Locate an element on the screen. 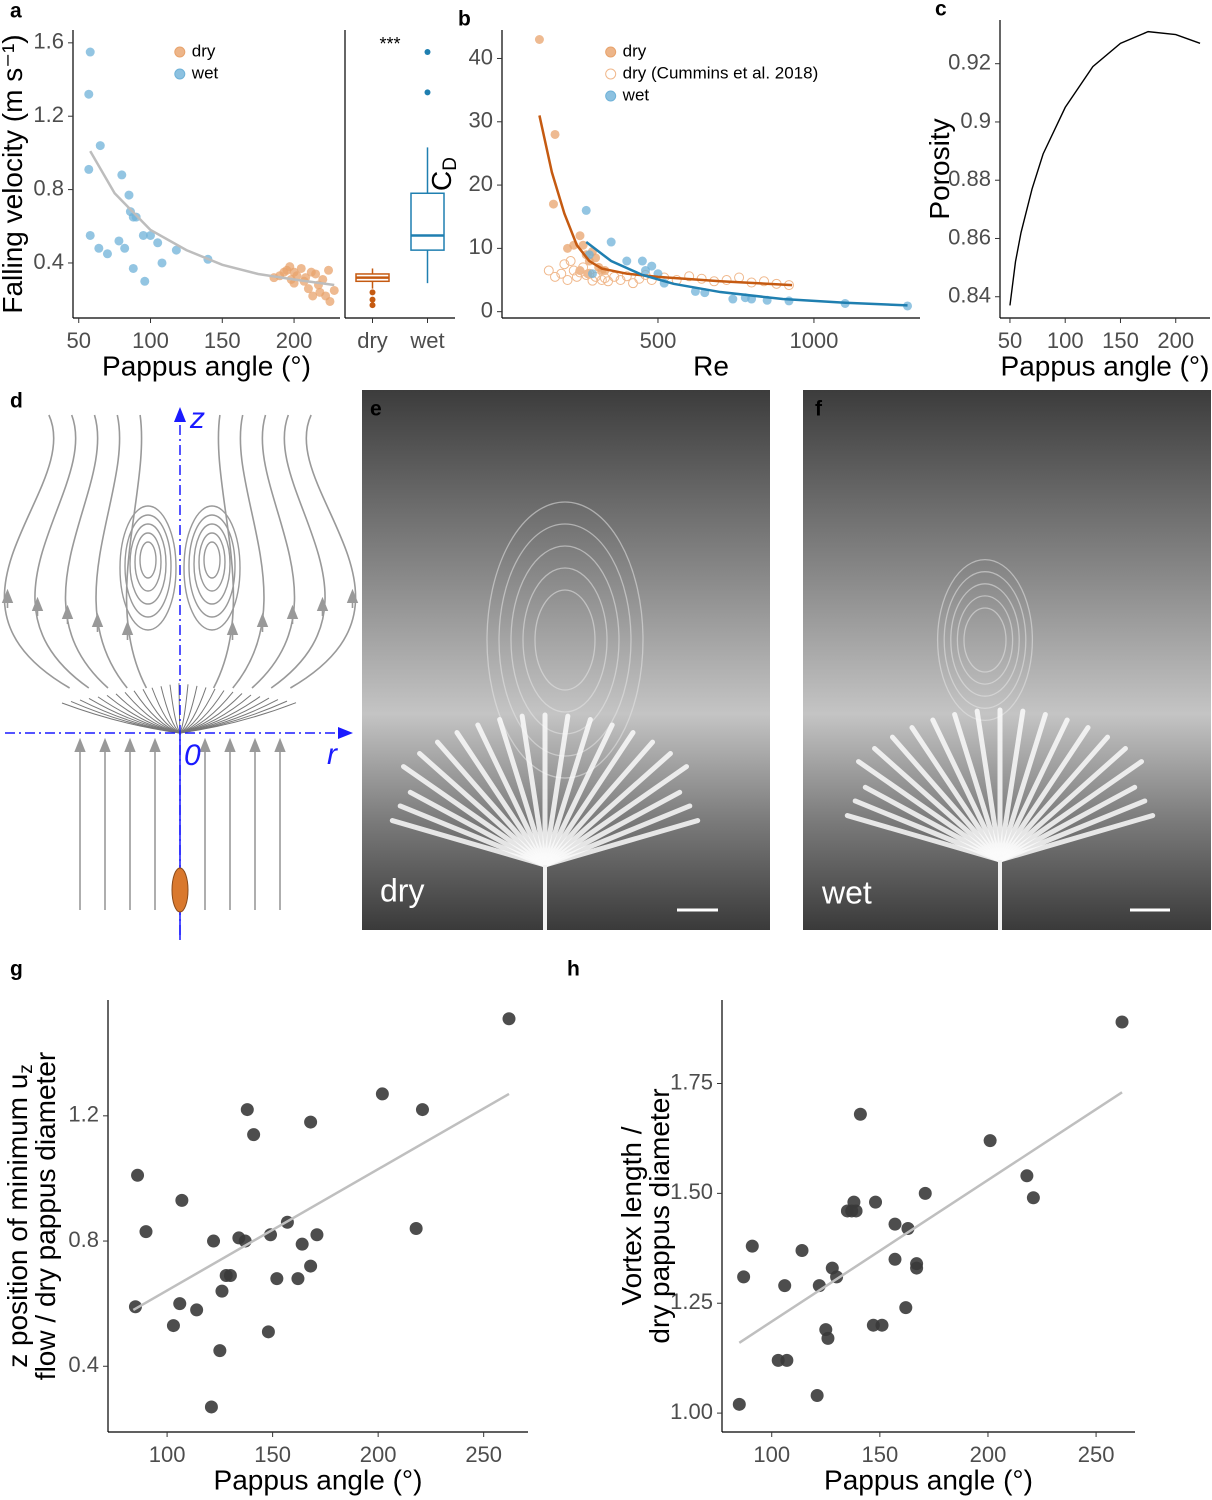 Image resolution: width=1212 pixels, height=1500 pixels. x-tick-label: 200 is located at coordinates (1175, 340).